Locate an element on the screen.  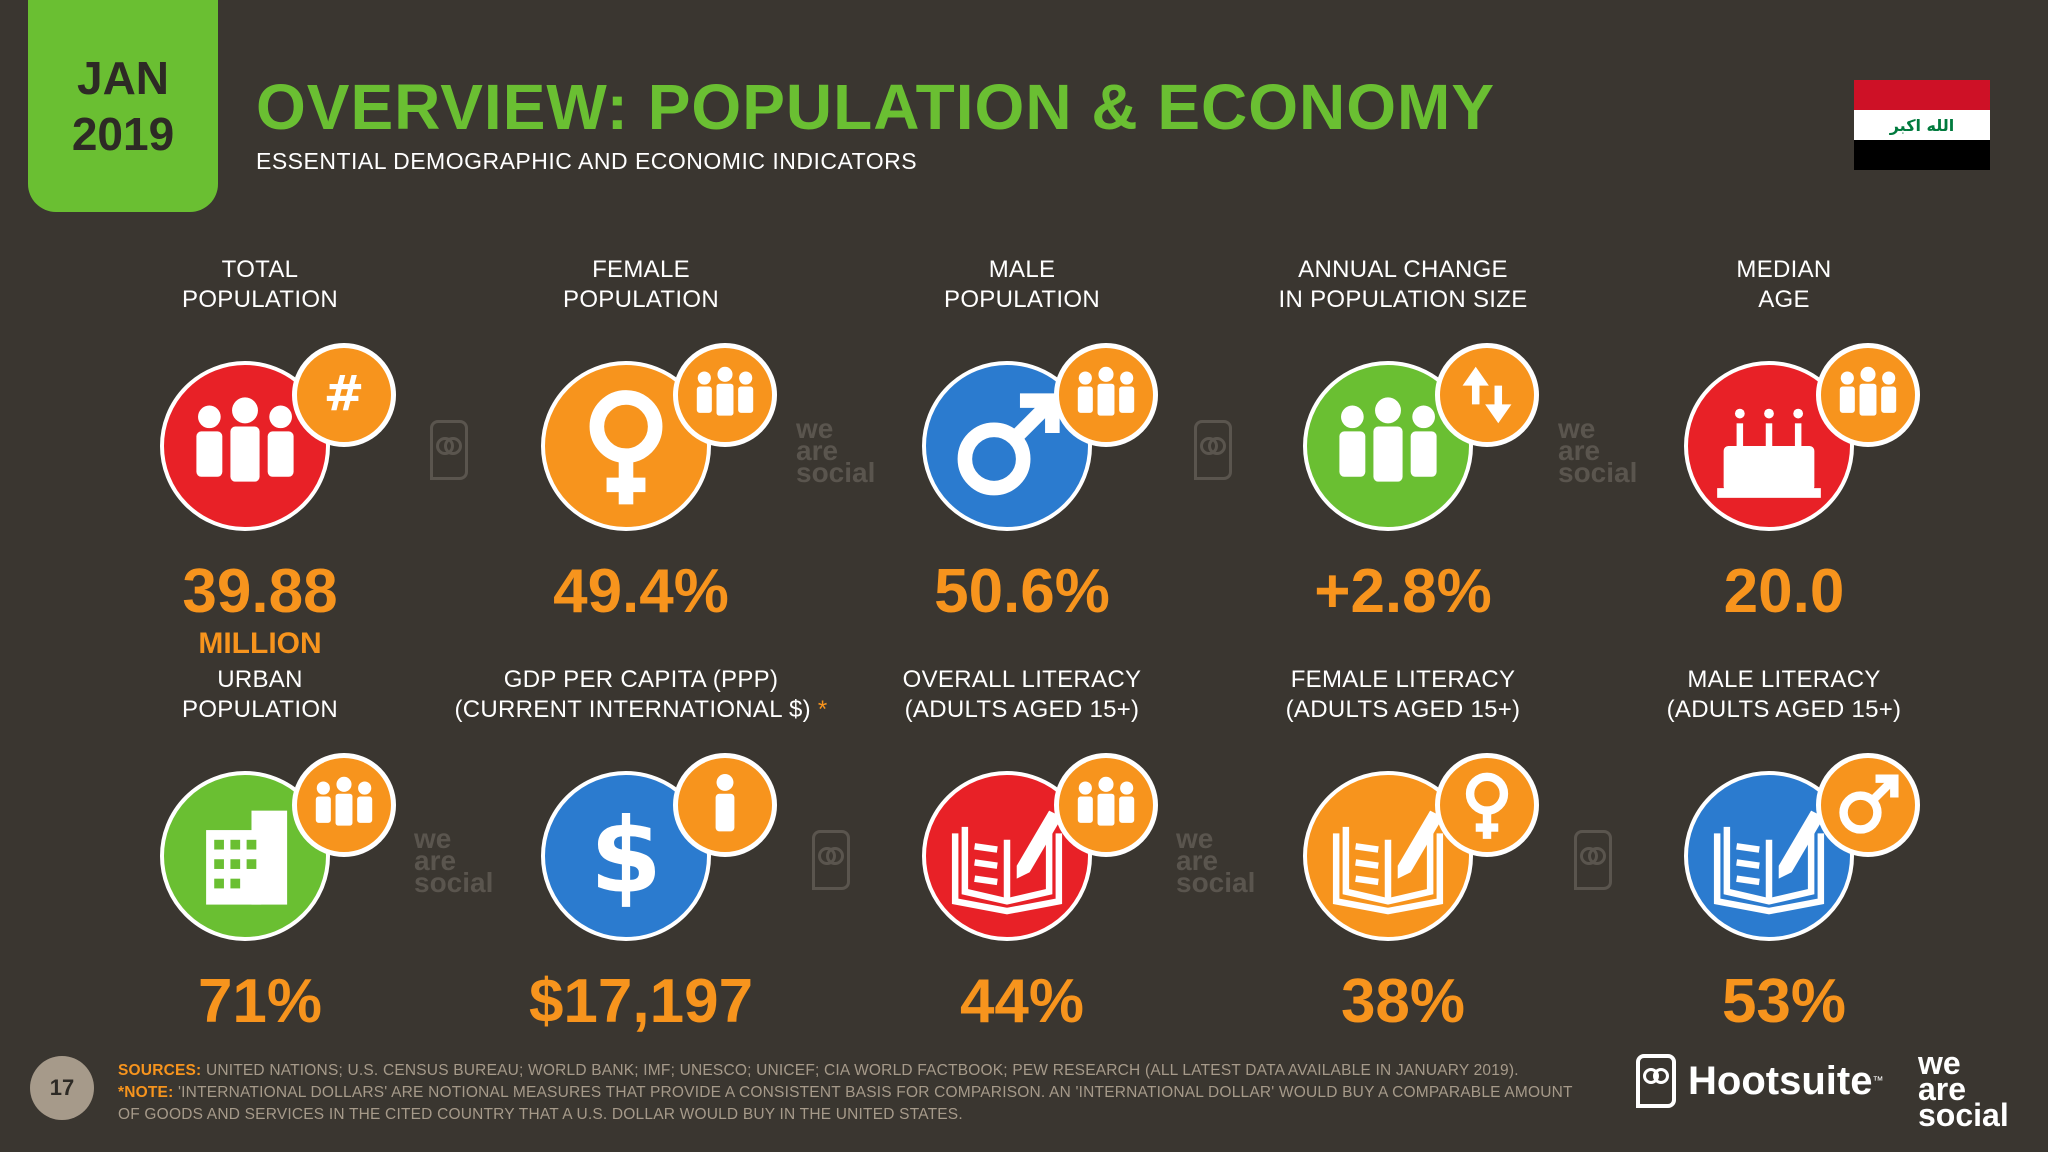
stat-card: FEMALE LITERACY (ADULTS AGED 15+) 38% is located at coordinates (1403, 851).